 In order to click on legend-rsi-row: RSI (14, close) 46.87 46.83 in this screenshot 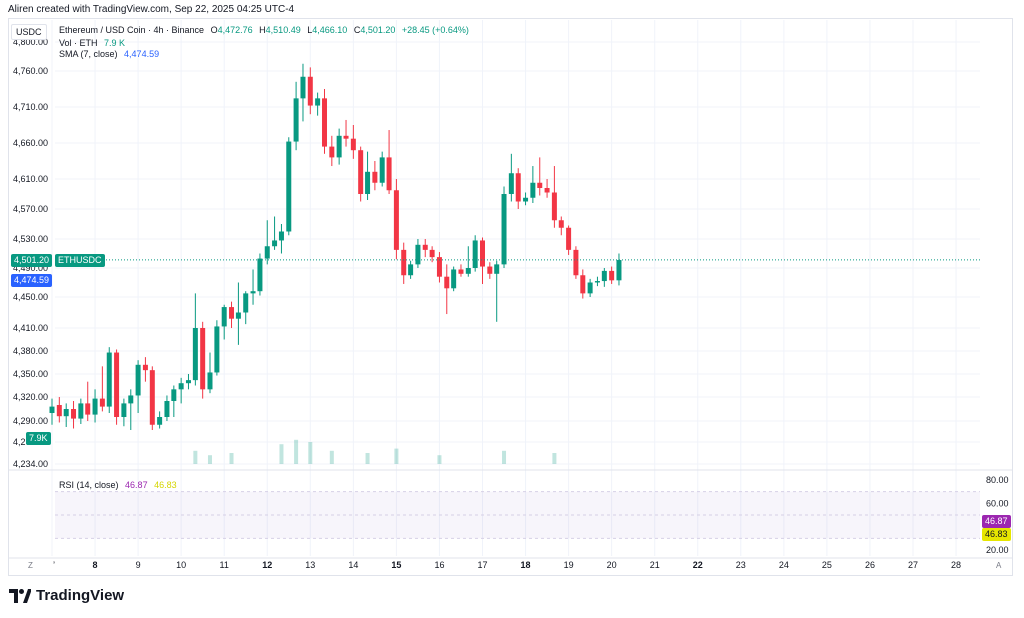, I will do `click(118, 485)`.